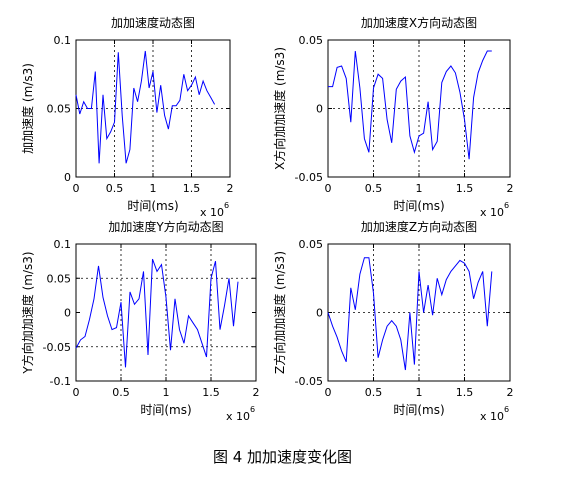  I want to click on chart-title: 加加速度Y方向动态图, so click(165, 226).